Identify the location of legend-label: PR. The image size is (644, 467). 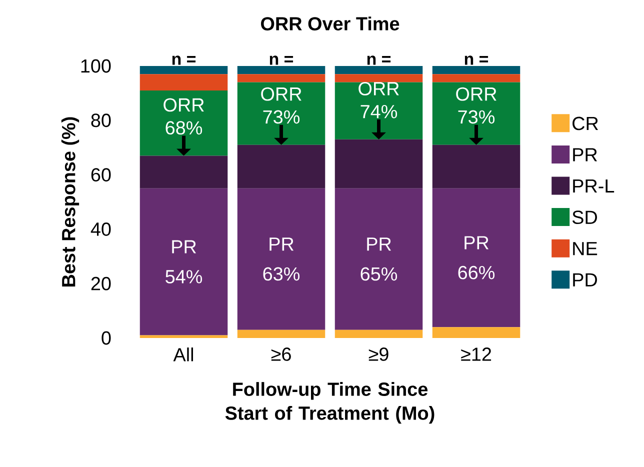
(585, 155).